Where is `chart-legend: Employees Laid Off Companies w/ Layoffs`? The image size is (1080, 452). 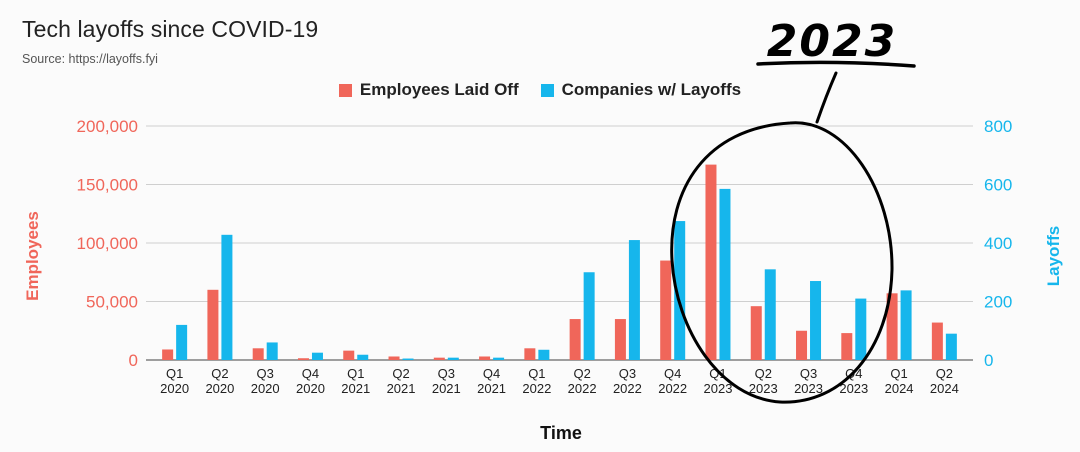
chart-legend: Employees Laid Off Companies w/ Layoffs is located at coordinates (540, 90).